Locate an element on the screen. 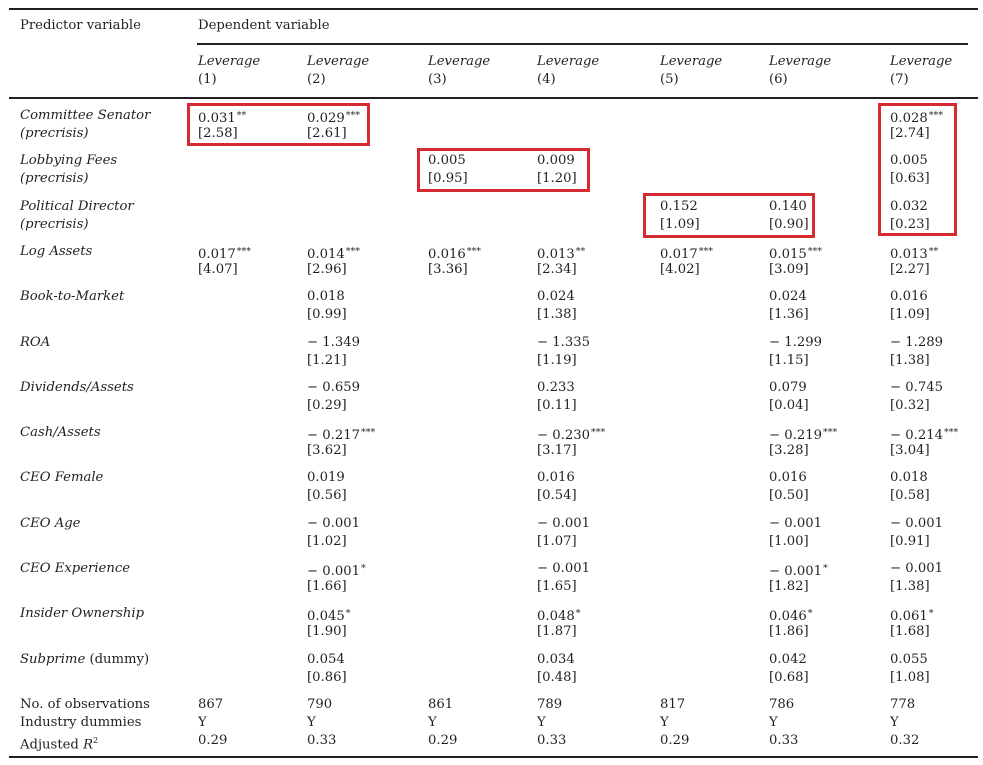 The width and height of the screenshot is (983, 765). t-statistic: [0.50] is located at coordinates (789, 496).